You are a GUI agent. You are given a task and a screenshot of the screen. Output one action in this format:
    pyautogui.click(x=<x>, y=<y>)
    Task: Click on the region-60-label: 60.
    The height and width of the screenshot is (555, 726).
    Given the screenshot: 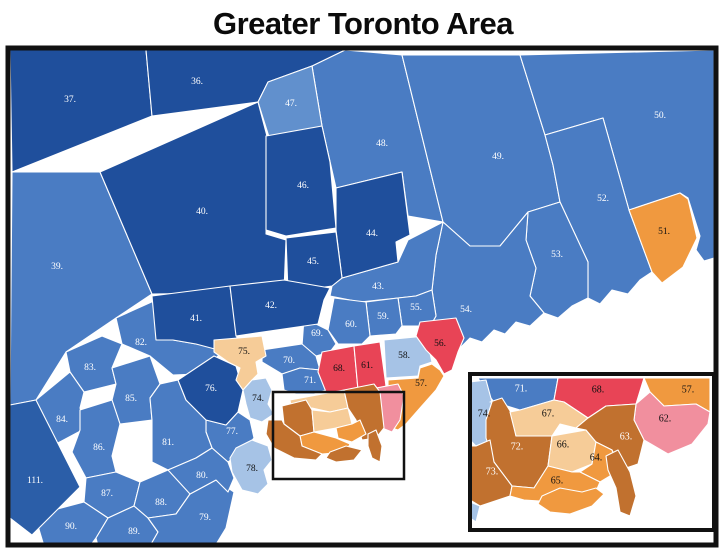 What is the action you would take?
    pyautogui.click(x=351, y=325)
    